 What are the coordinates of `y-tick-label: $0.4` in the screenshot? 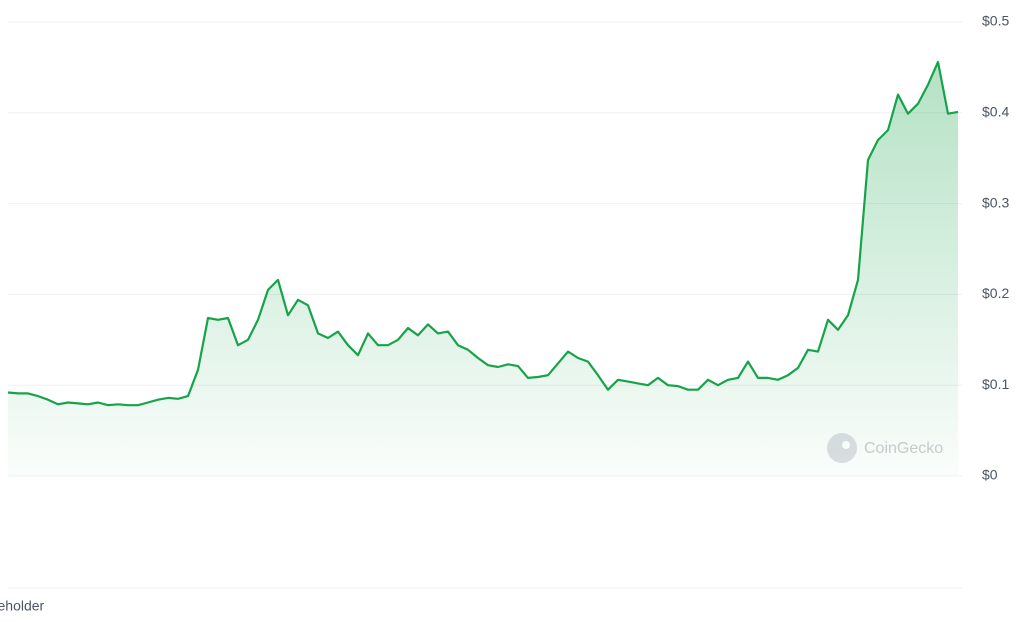 It's located at (995, 112).